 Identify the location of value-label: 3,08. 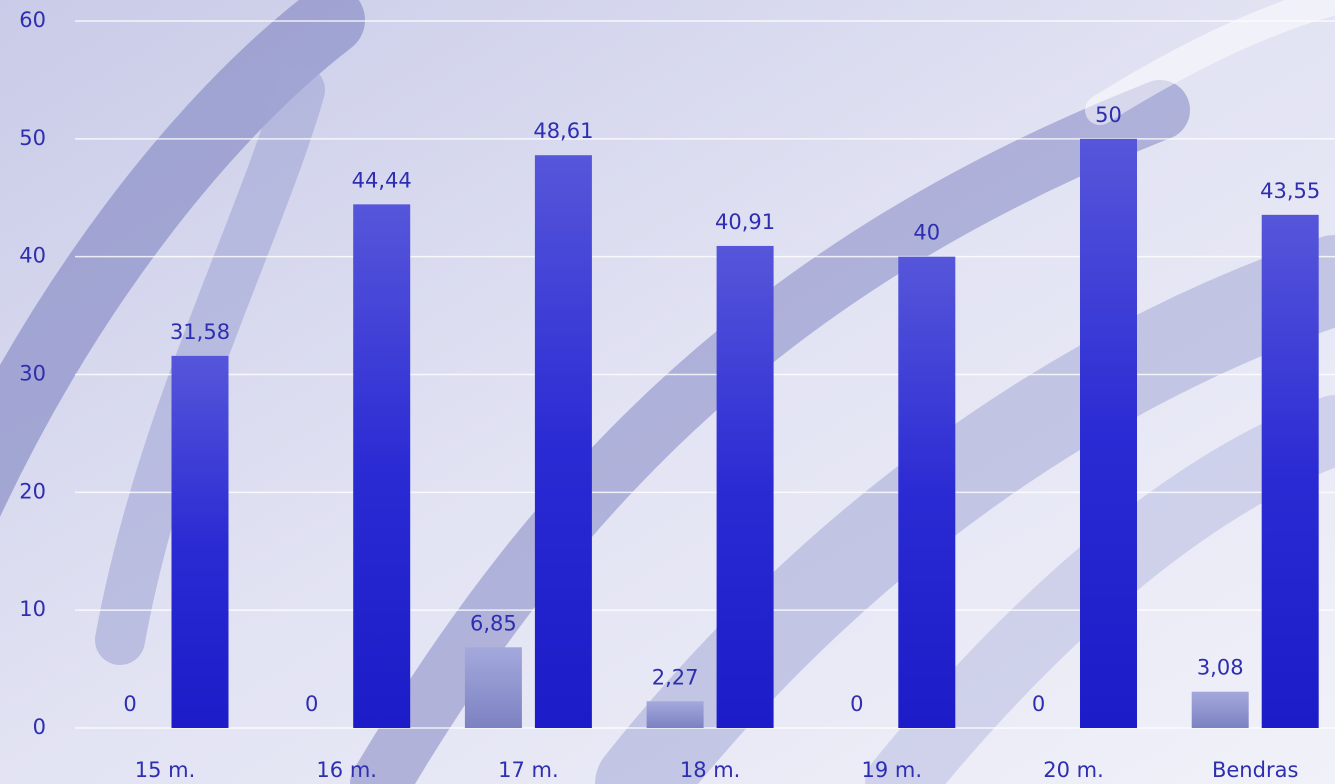
(1220, 668).